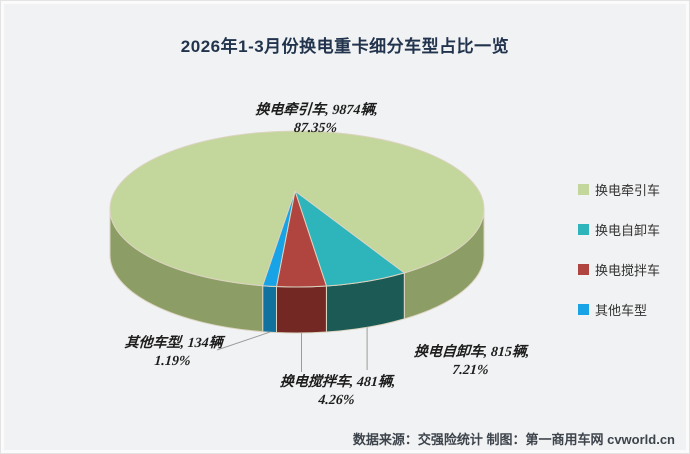 This screenshot has height=454, width=690. I want to click on legend-label-dump: 换电自卸车, so click(628, 230).